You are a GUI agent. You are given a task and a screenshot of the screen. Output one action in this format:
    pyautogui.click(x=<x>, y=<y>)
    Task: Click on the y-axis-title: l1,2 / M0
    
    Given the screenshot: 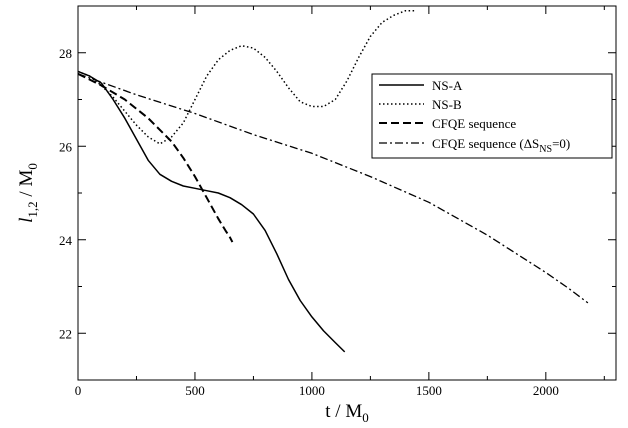 What is the action you would take?
    pyautogui.click(x=28, y=193)
    